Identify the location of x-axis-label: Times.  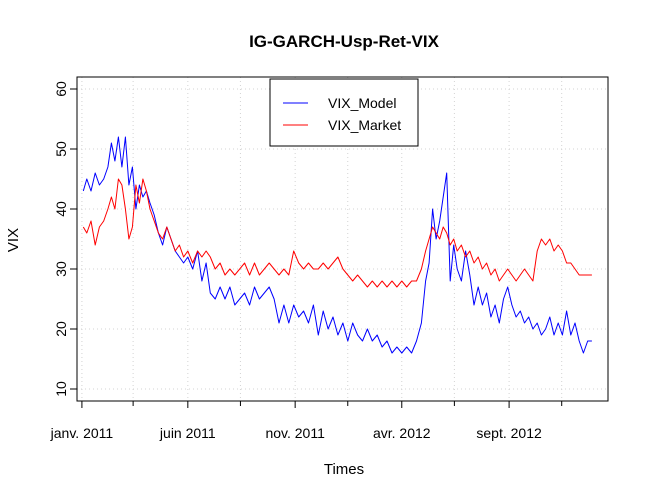
(344, 469).